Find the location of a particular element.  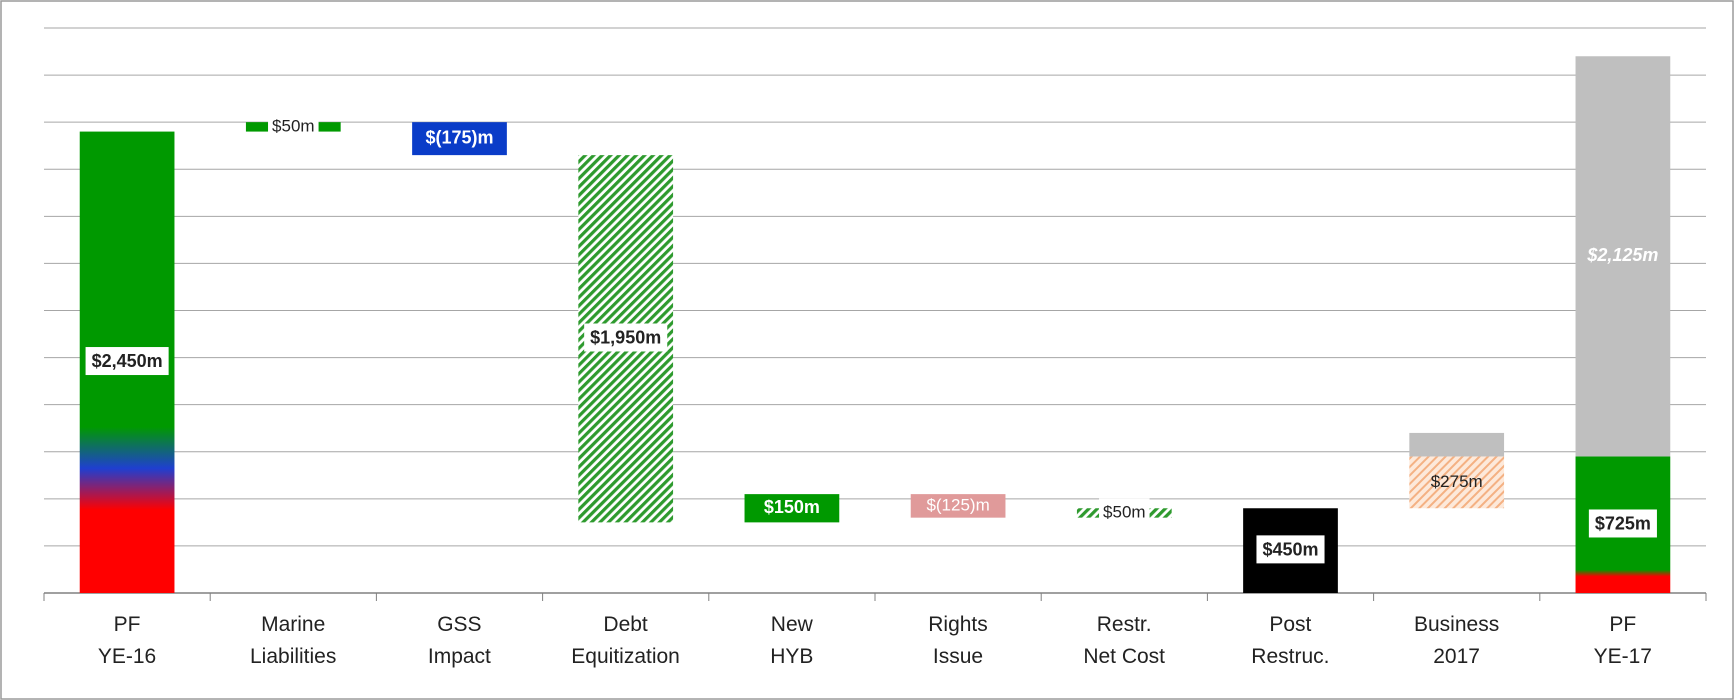

data-label: $2,125m is located at coordinates (1622, 255).